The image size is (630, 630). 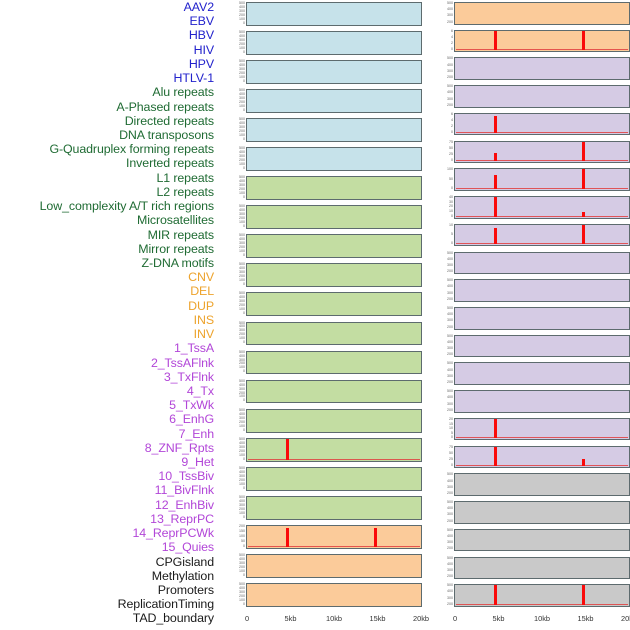 I want to click on row-label: 9_Het, so click(x=197, y=462).